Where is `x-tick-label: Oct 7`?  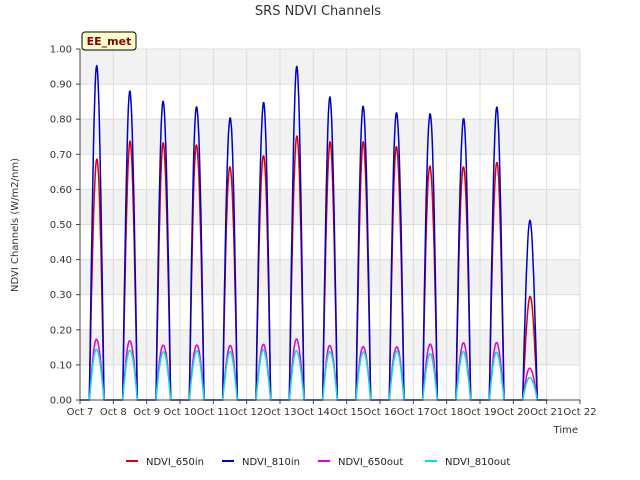 x-tick-label: Oct 7 is located at coordinates (80, 412).